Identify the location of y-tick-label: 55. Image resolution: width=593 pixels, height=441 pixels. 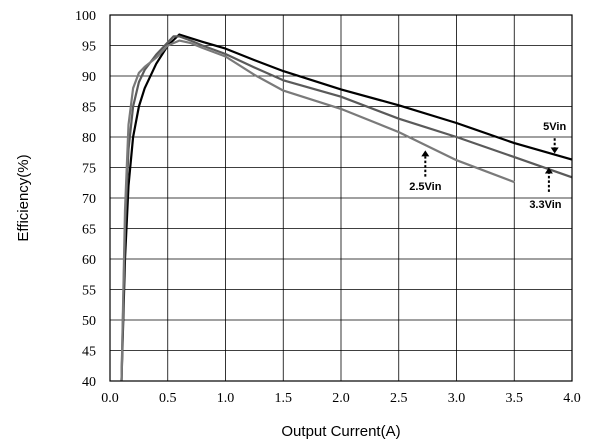
(89, 291).